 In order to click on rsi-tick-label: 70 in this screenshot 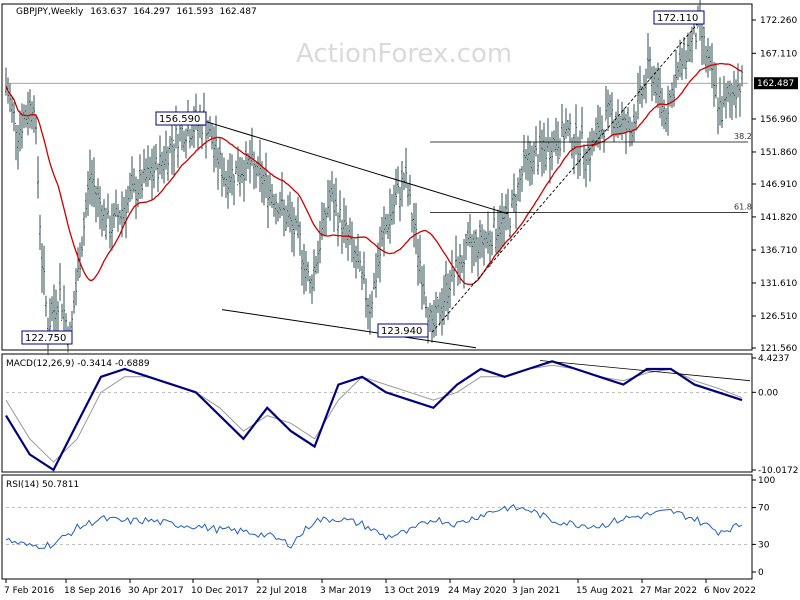, I will do `click(764, 509)`.